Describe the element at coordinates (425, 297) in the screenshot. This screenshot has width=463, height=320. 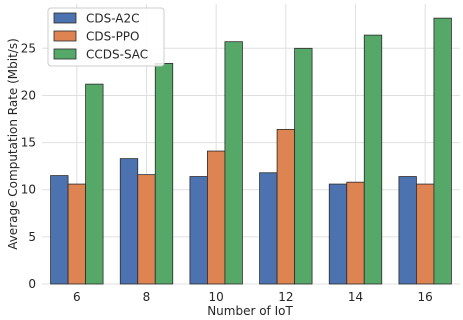
I see `x-tick-label: 16` at that location.